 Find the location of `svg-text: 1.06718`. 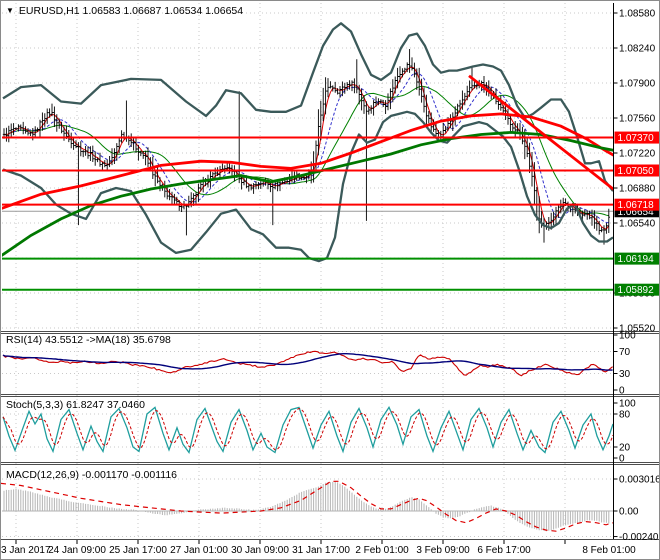

svg-text: 1.06718 is located at coordinates (636, 205).